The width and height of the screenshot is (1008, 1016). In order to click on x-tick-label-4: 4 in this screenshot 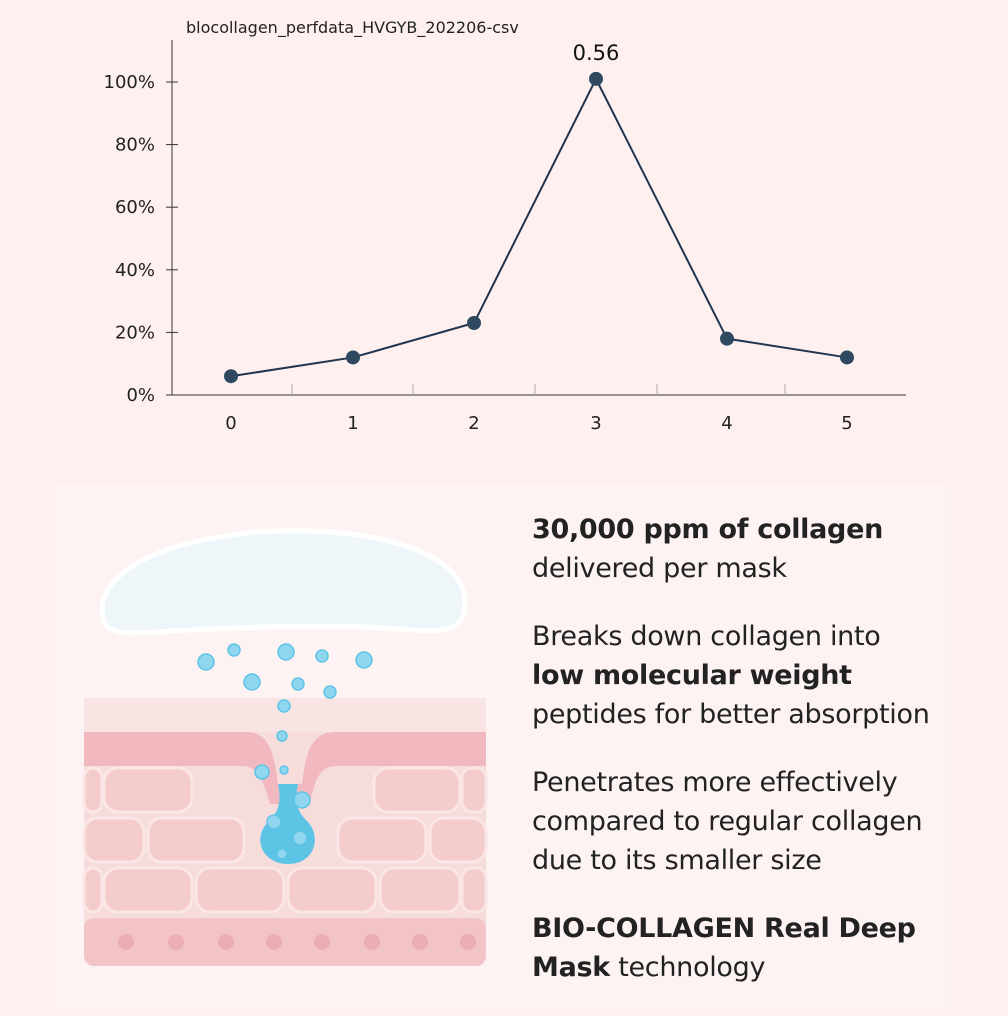, I will do `click(726, 423)`.